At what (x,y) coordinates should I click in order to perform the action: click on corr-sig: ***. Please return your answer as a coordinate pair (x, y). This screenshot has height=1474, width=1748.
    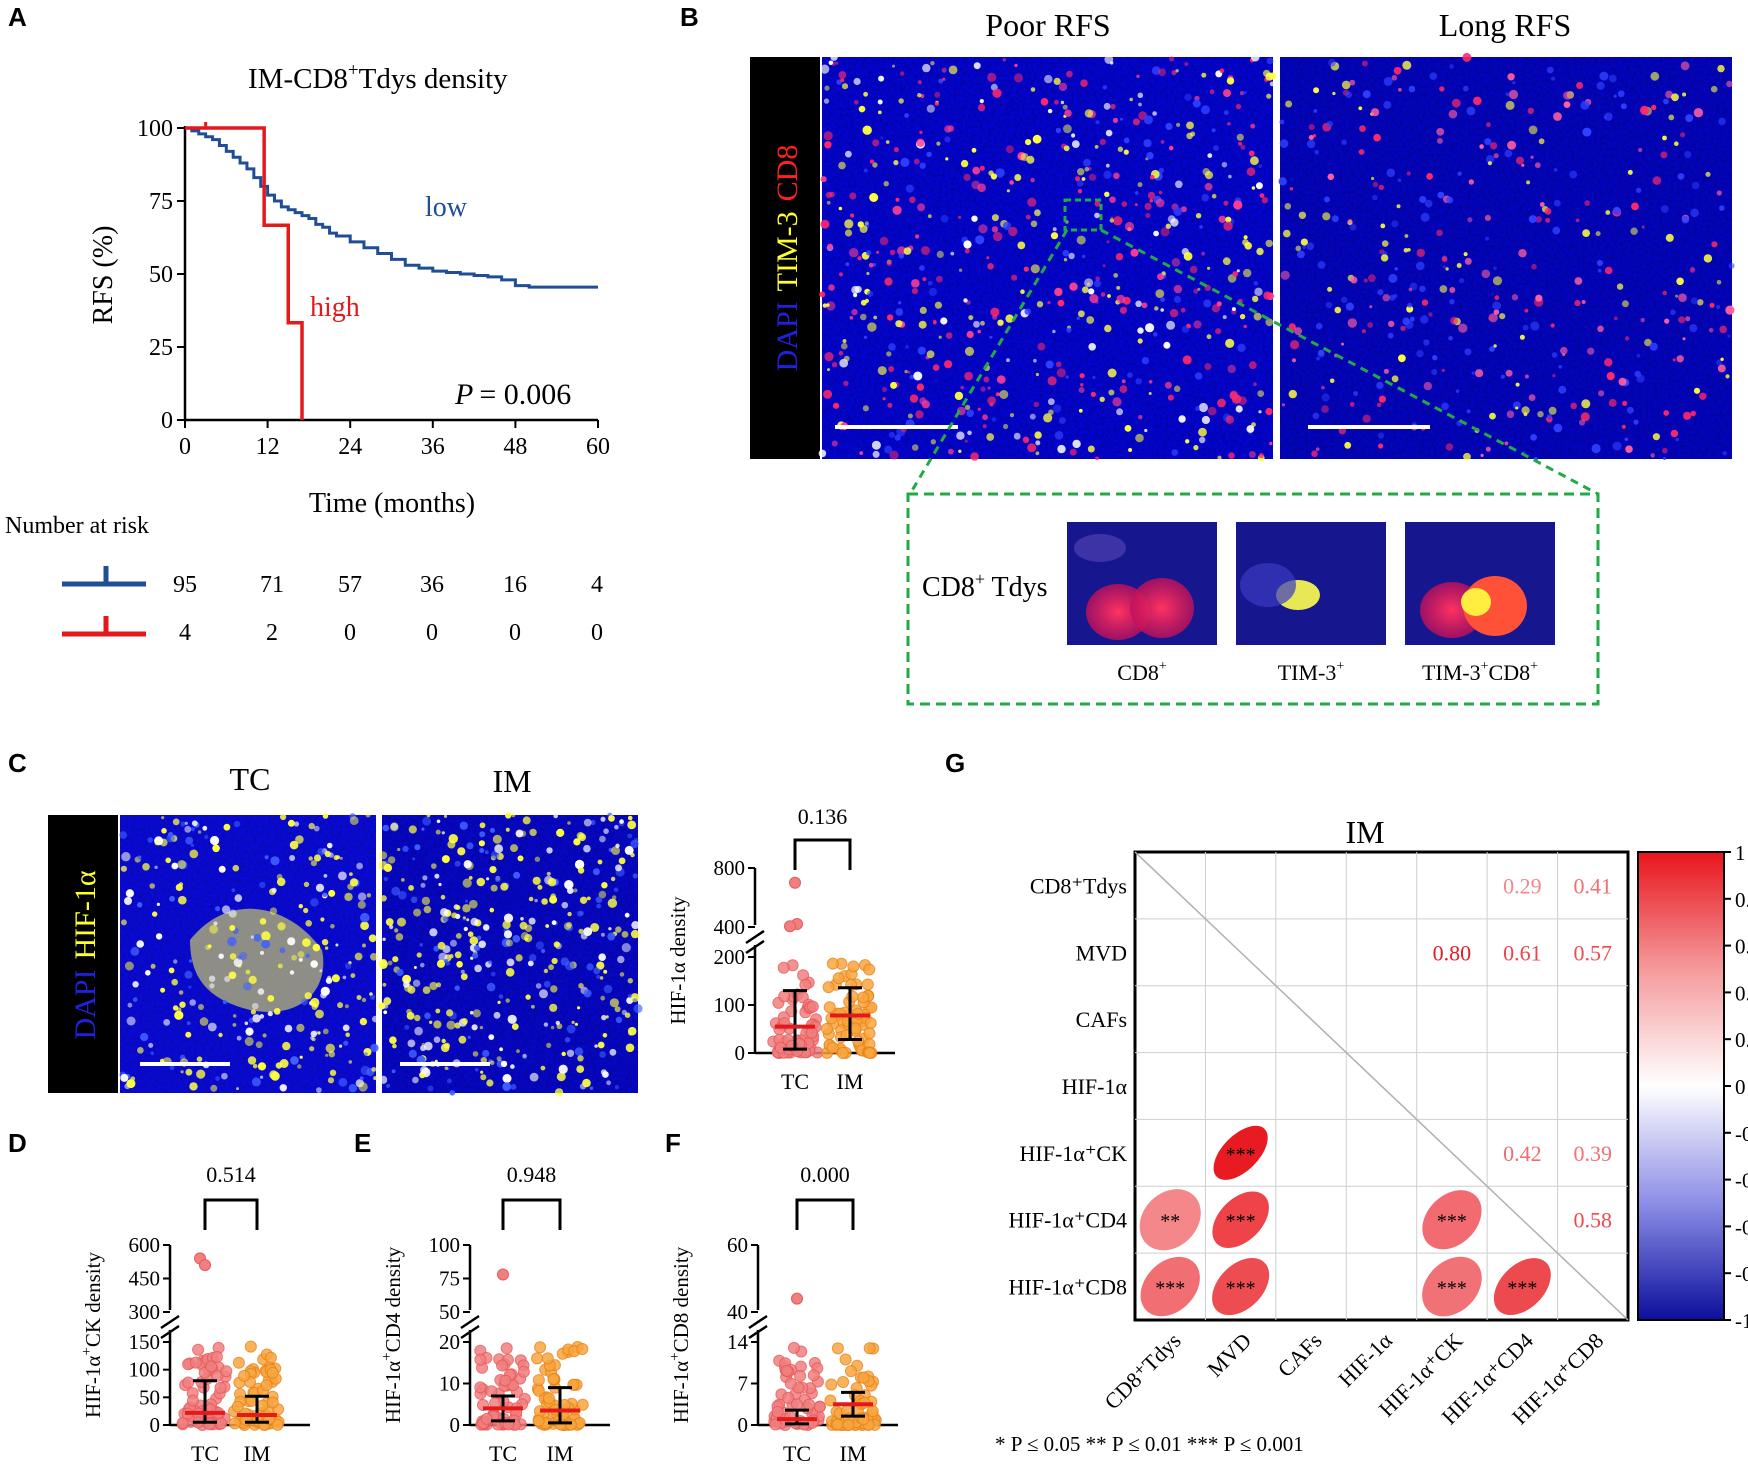
    Looking at the image, I should click on (1241, 1155).